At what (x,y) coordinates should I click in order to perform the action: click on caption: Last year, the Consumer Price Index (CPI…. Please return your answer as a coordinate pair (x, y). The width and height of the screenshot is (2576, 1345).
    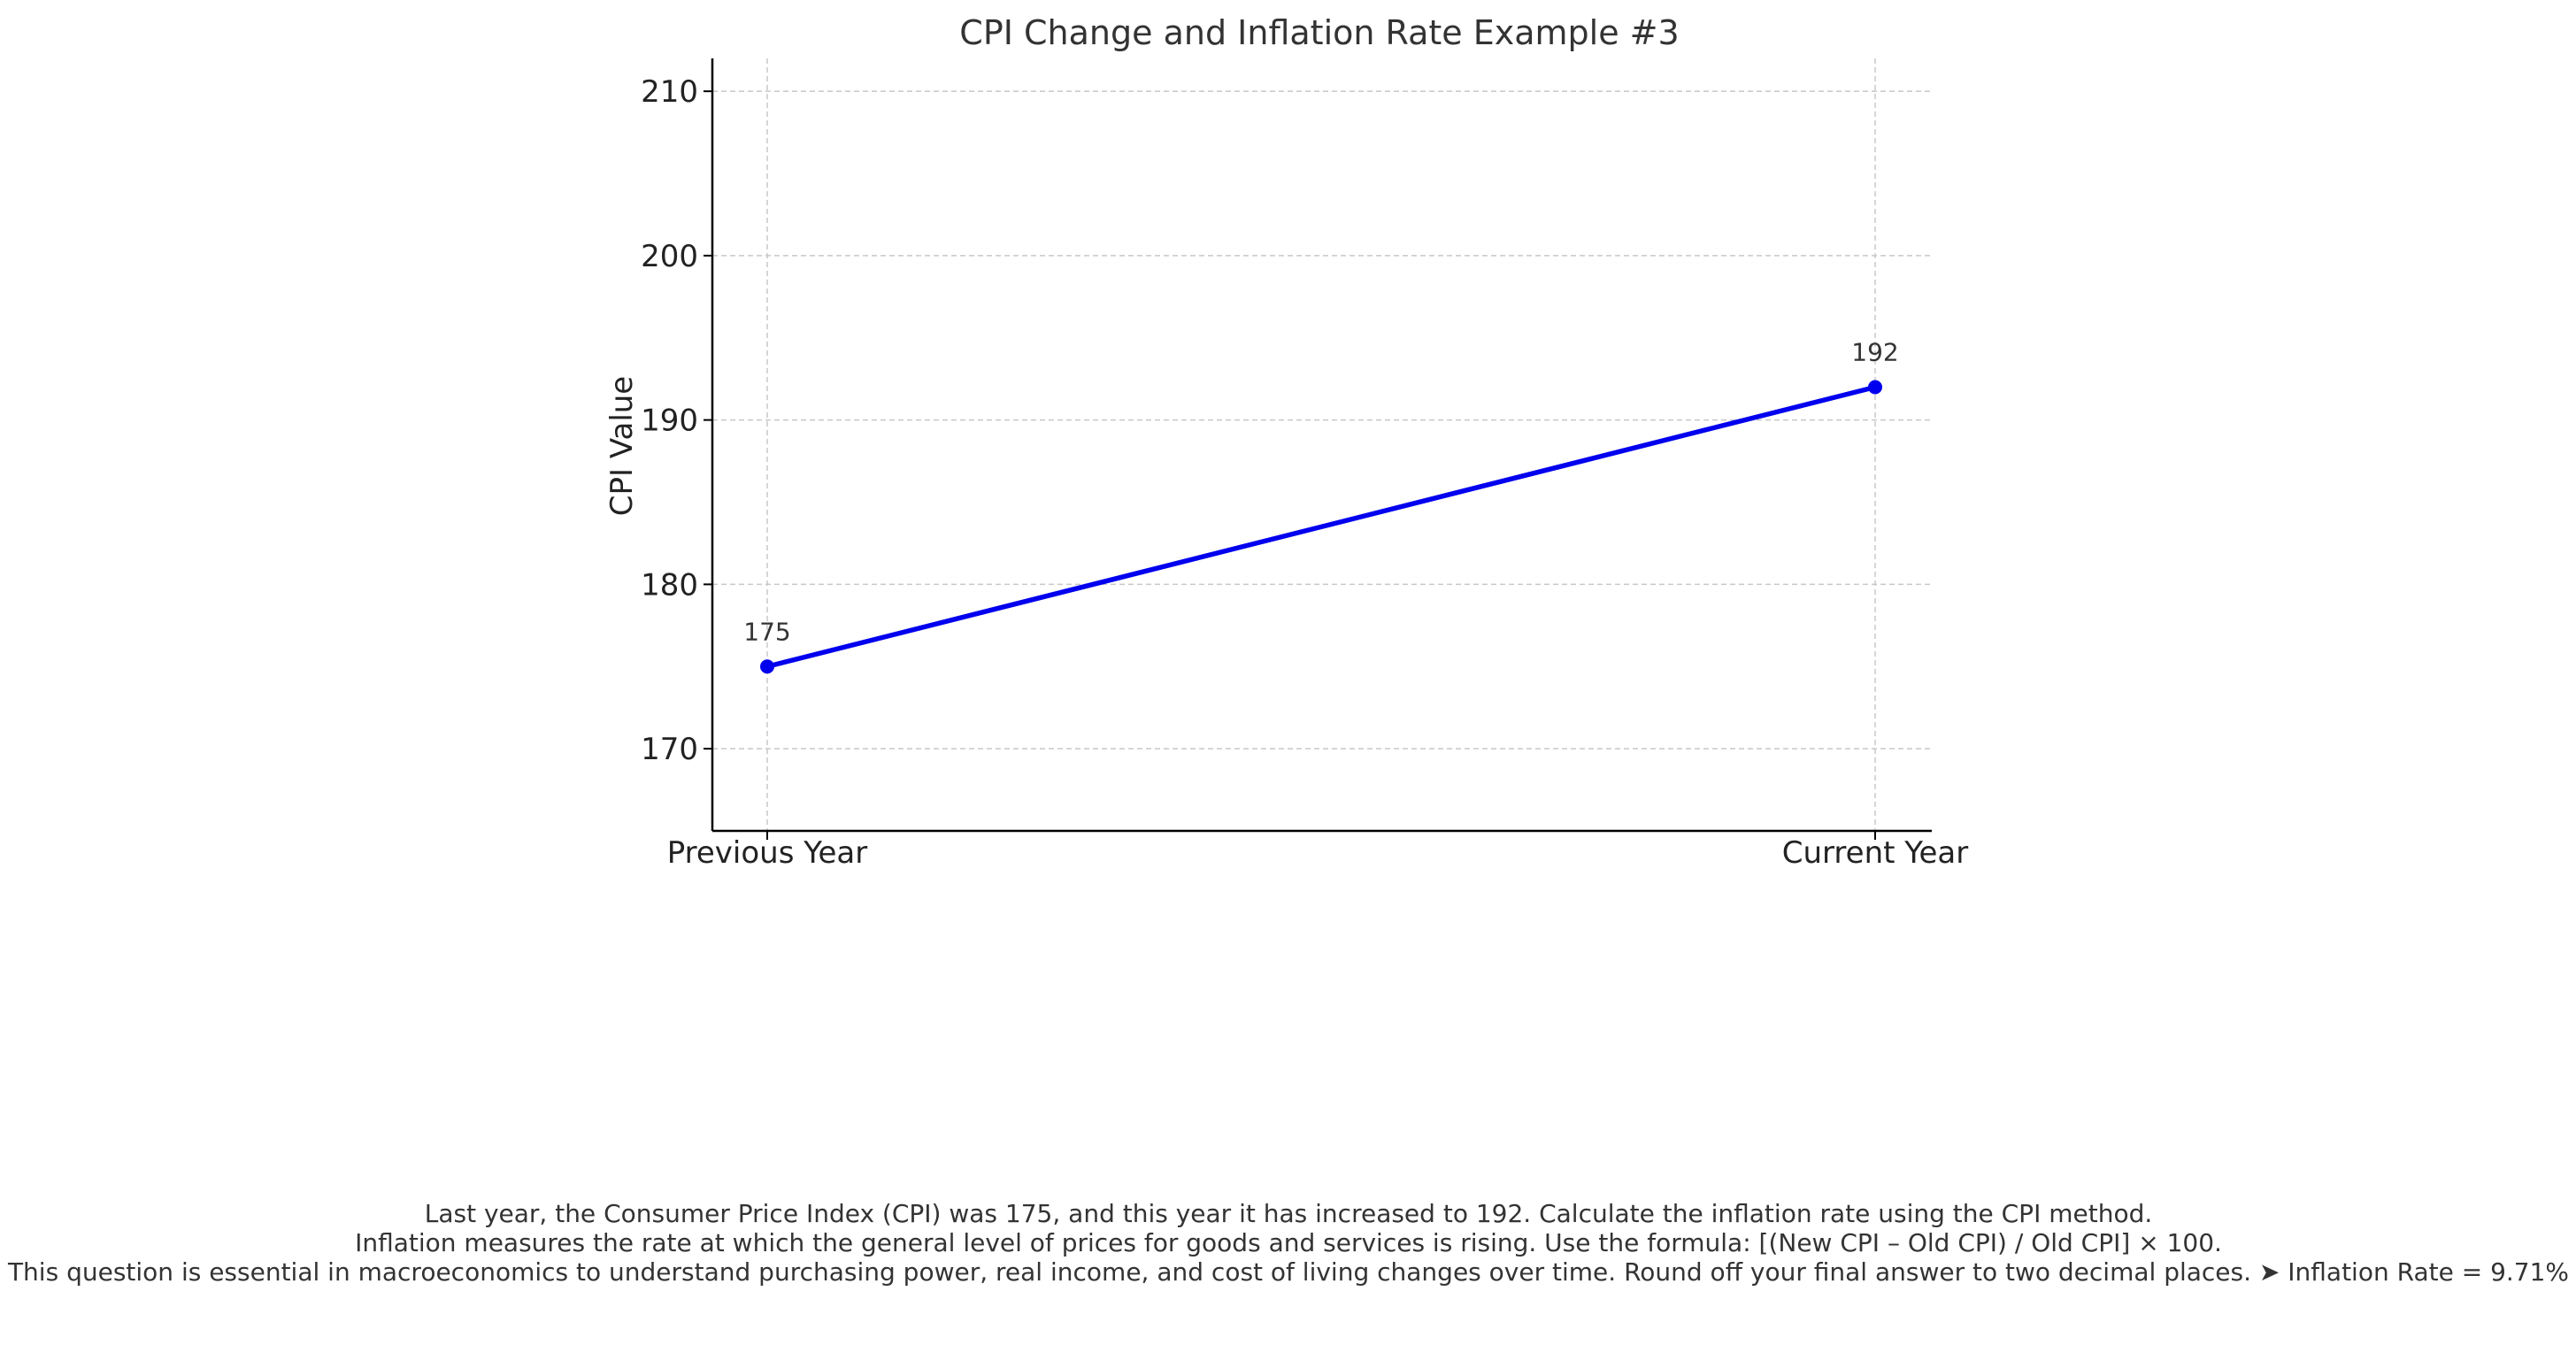
    Looking at the image, I should click on (1288, 1243).